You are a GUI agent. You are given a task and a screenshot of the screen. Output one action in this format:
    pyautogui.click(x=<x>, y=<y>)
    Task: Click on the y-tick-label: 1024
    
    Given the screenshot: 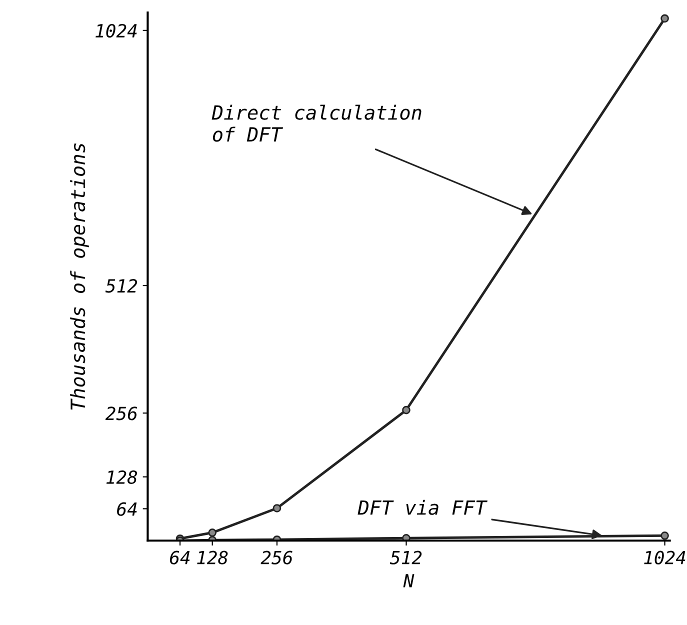 What is the action you would take?
    pyautogui.click(x=116, y=31)
    